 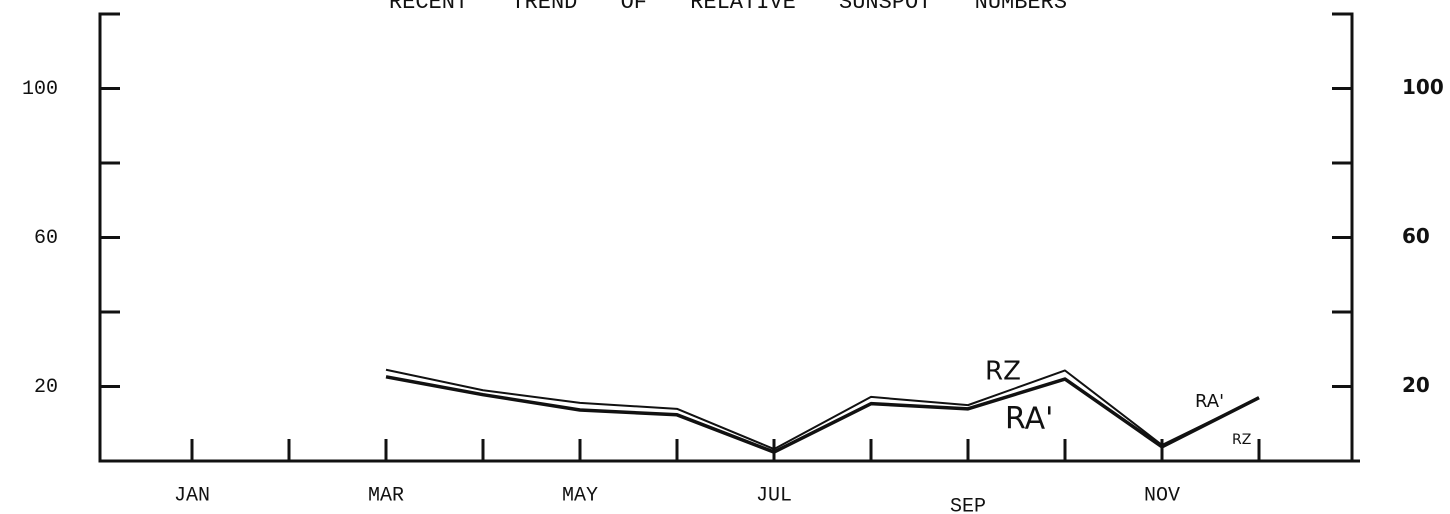 What do you see at coordinates (40, 89) in the screenshot?
I see `y-tick-label: 100` at bounding box center [40, 89].